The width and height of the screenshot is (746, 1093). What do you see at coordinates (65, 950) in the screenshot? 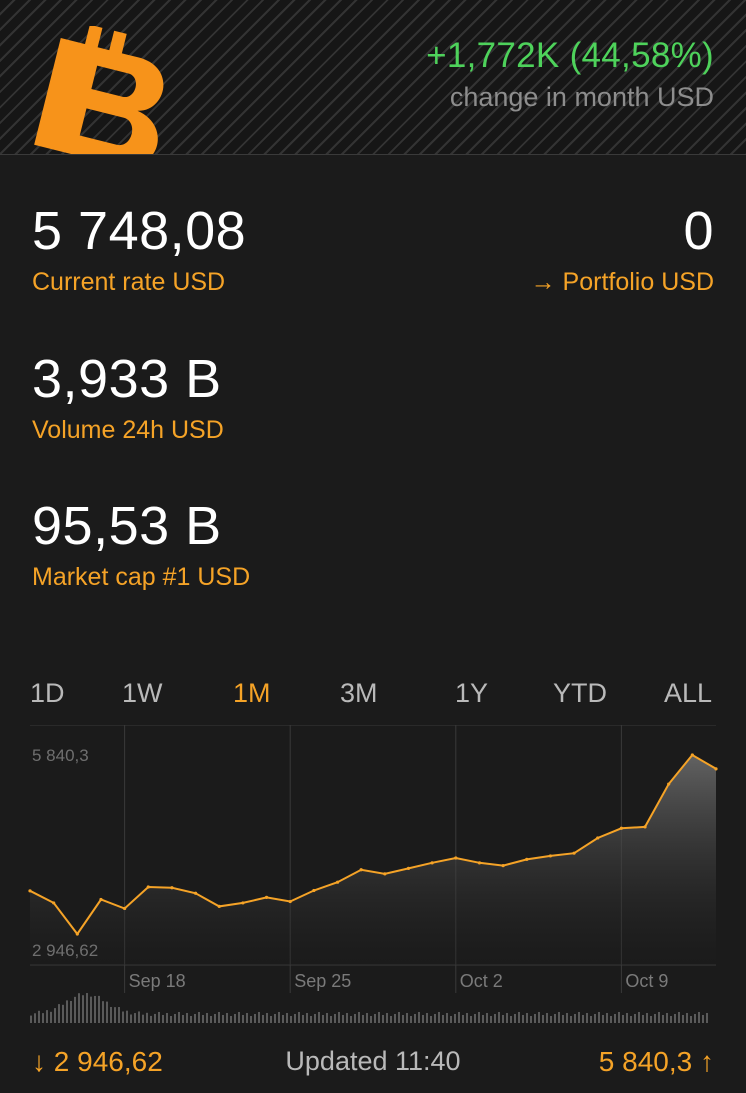
I see `chart-min-label: 2 946,62` at bounding box center [65, 950].